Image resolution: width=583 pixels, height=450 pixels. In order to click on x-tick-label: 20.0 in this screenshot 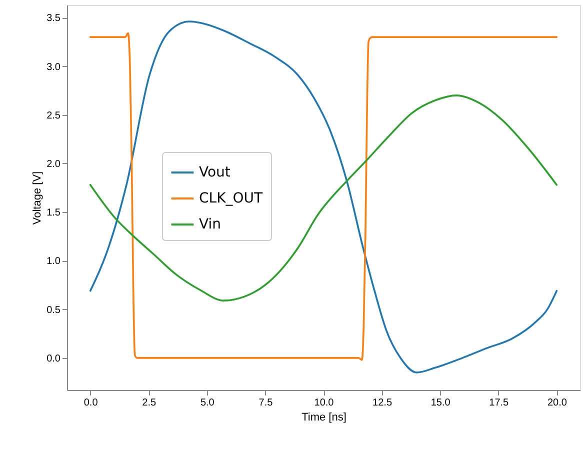, I will do `click(557, 403)`.